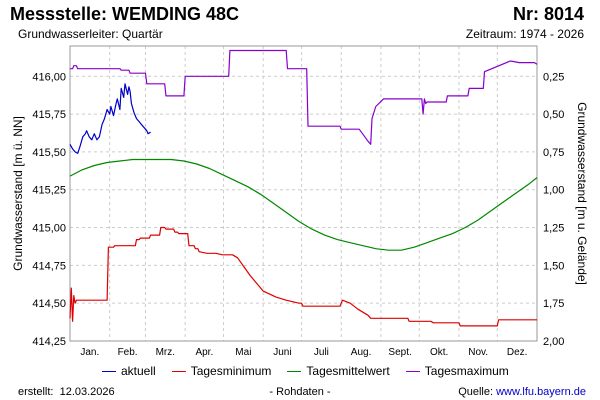 This screenshot has height=400, width=600. What do you see at coordinates (231, 371) in the screenshot?
I see `legend-label-minimum: Tagesminimum` at bounding box center [231, 371].